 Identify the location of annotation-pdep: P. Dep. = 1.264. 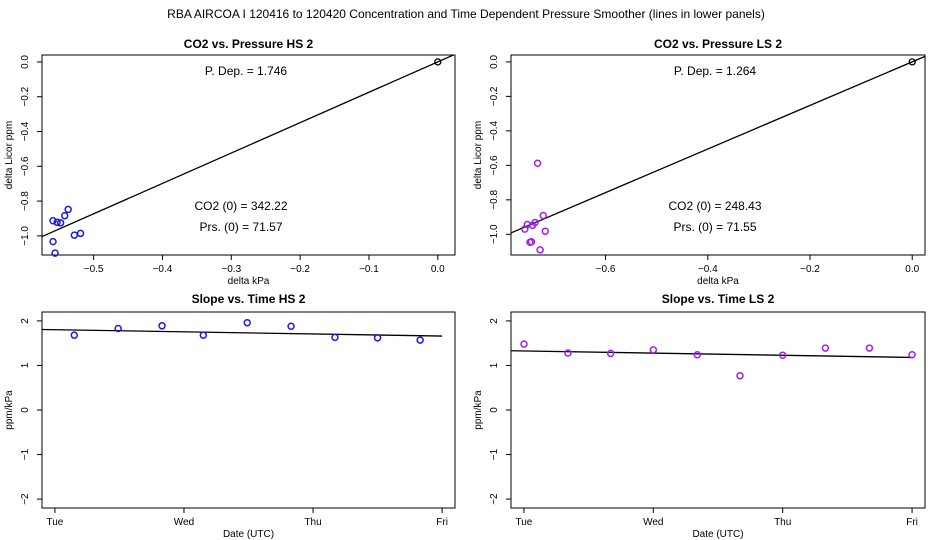
(715, 71).